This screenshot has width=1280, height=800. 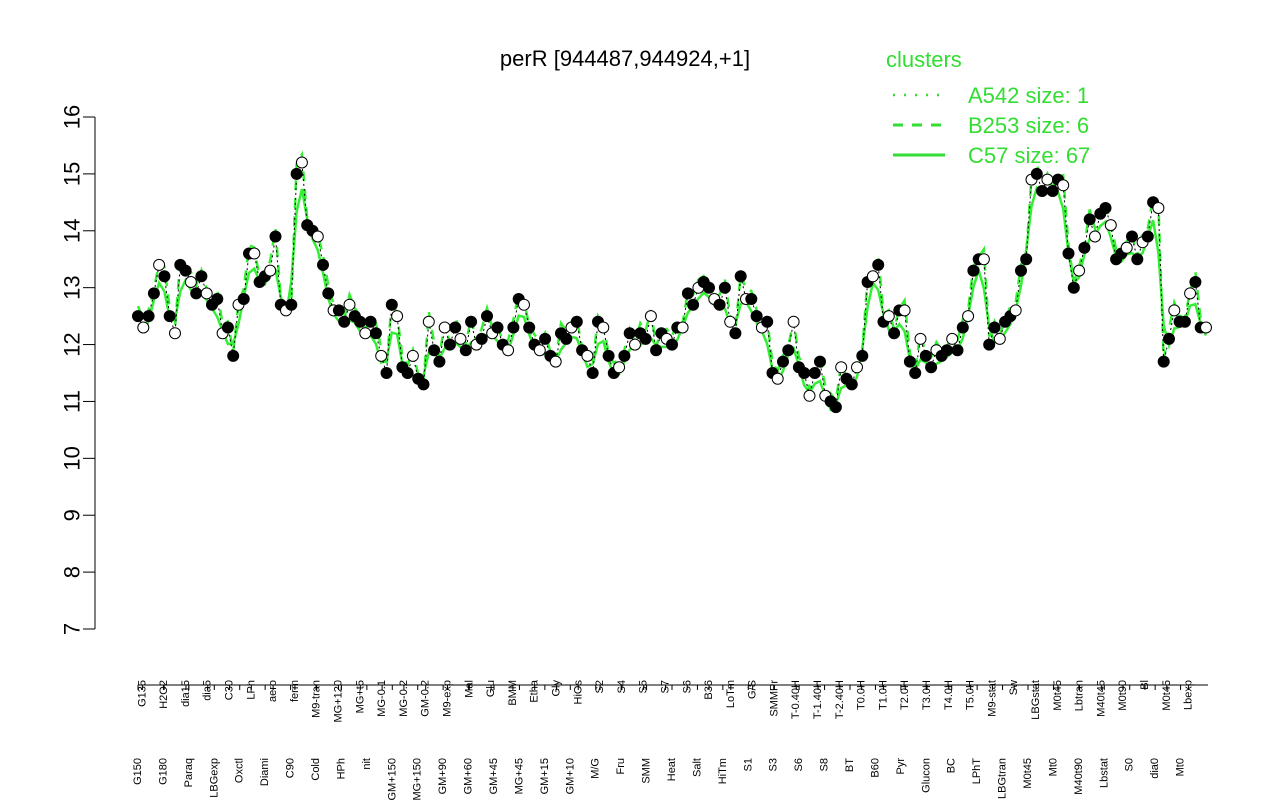 I want to click on x-tick-label: GM+15, so click(x=545, y=776).